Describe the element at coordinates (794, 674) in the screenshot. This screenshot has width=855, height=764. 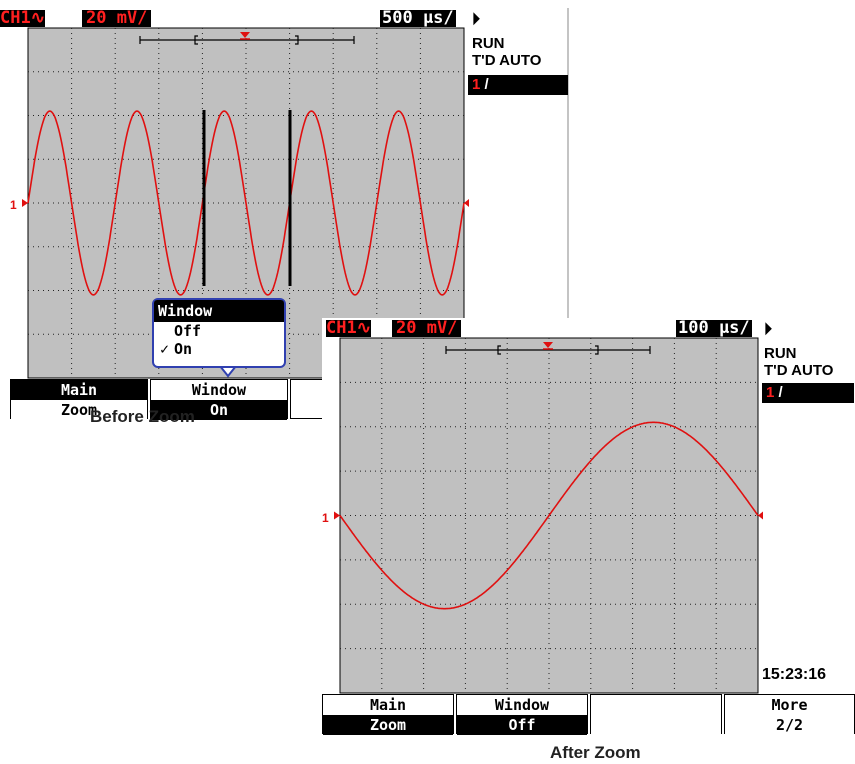
I see `clock-readout: 15:23:16` at that location.